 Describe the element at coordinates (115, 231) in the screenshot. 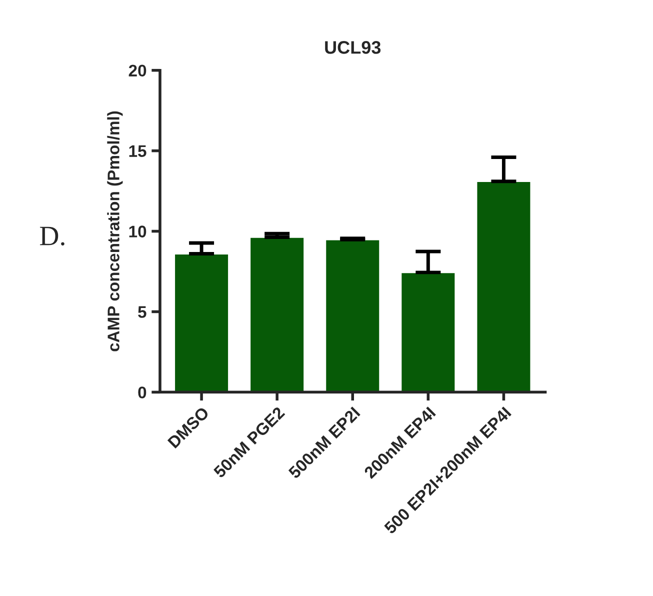

I see `y-axis-title: cAMP concentration (Pmol/ml)` at that location.